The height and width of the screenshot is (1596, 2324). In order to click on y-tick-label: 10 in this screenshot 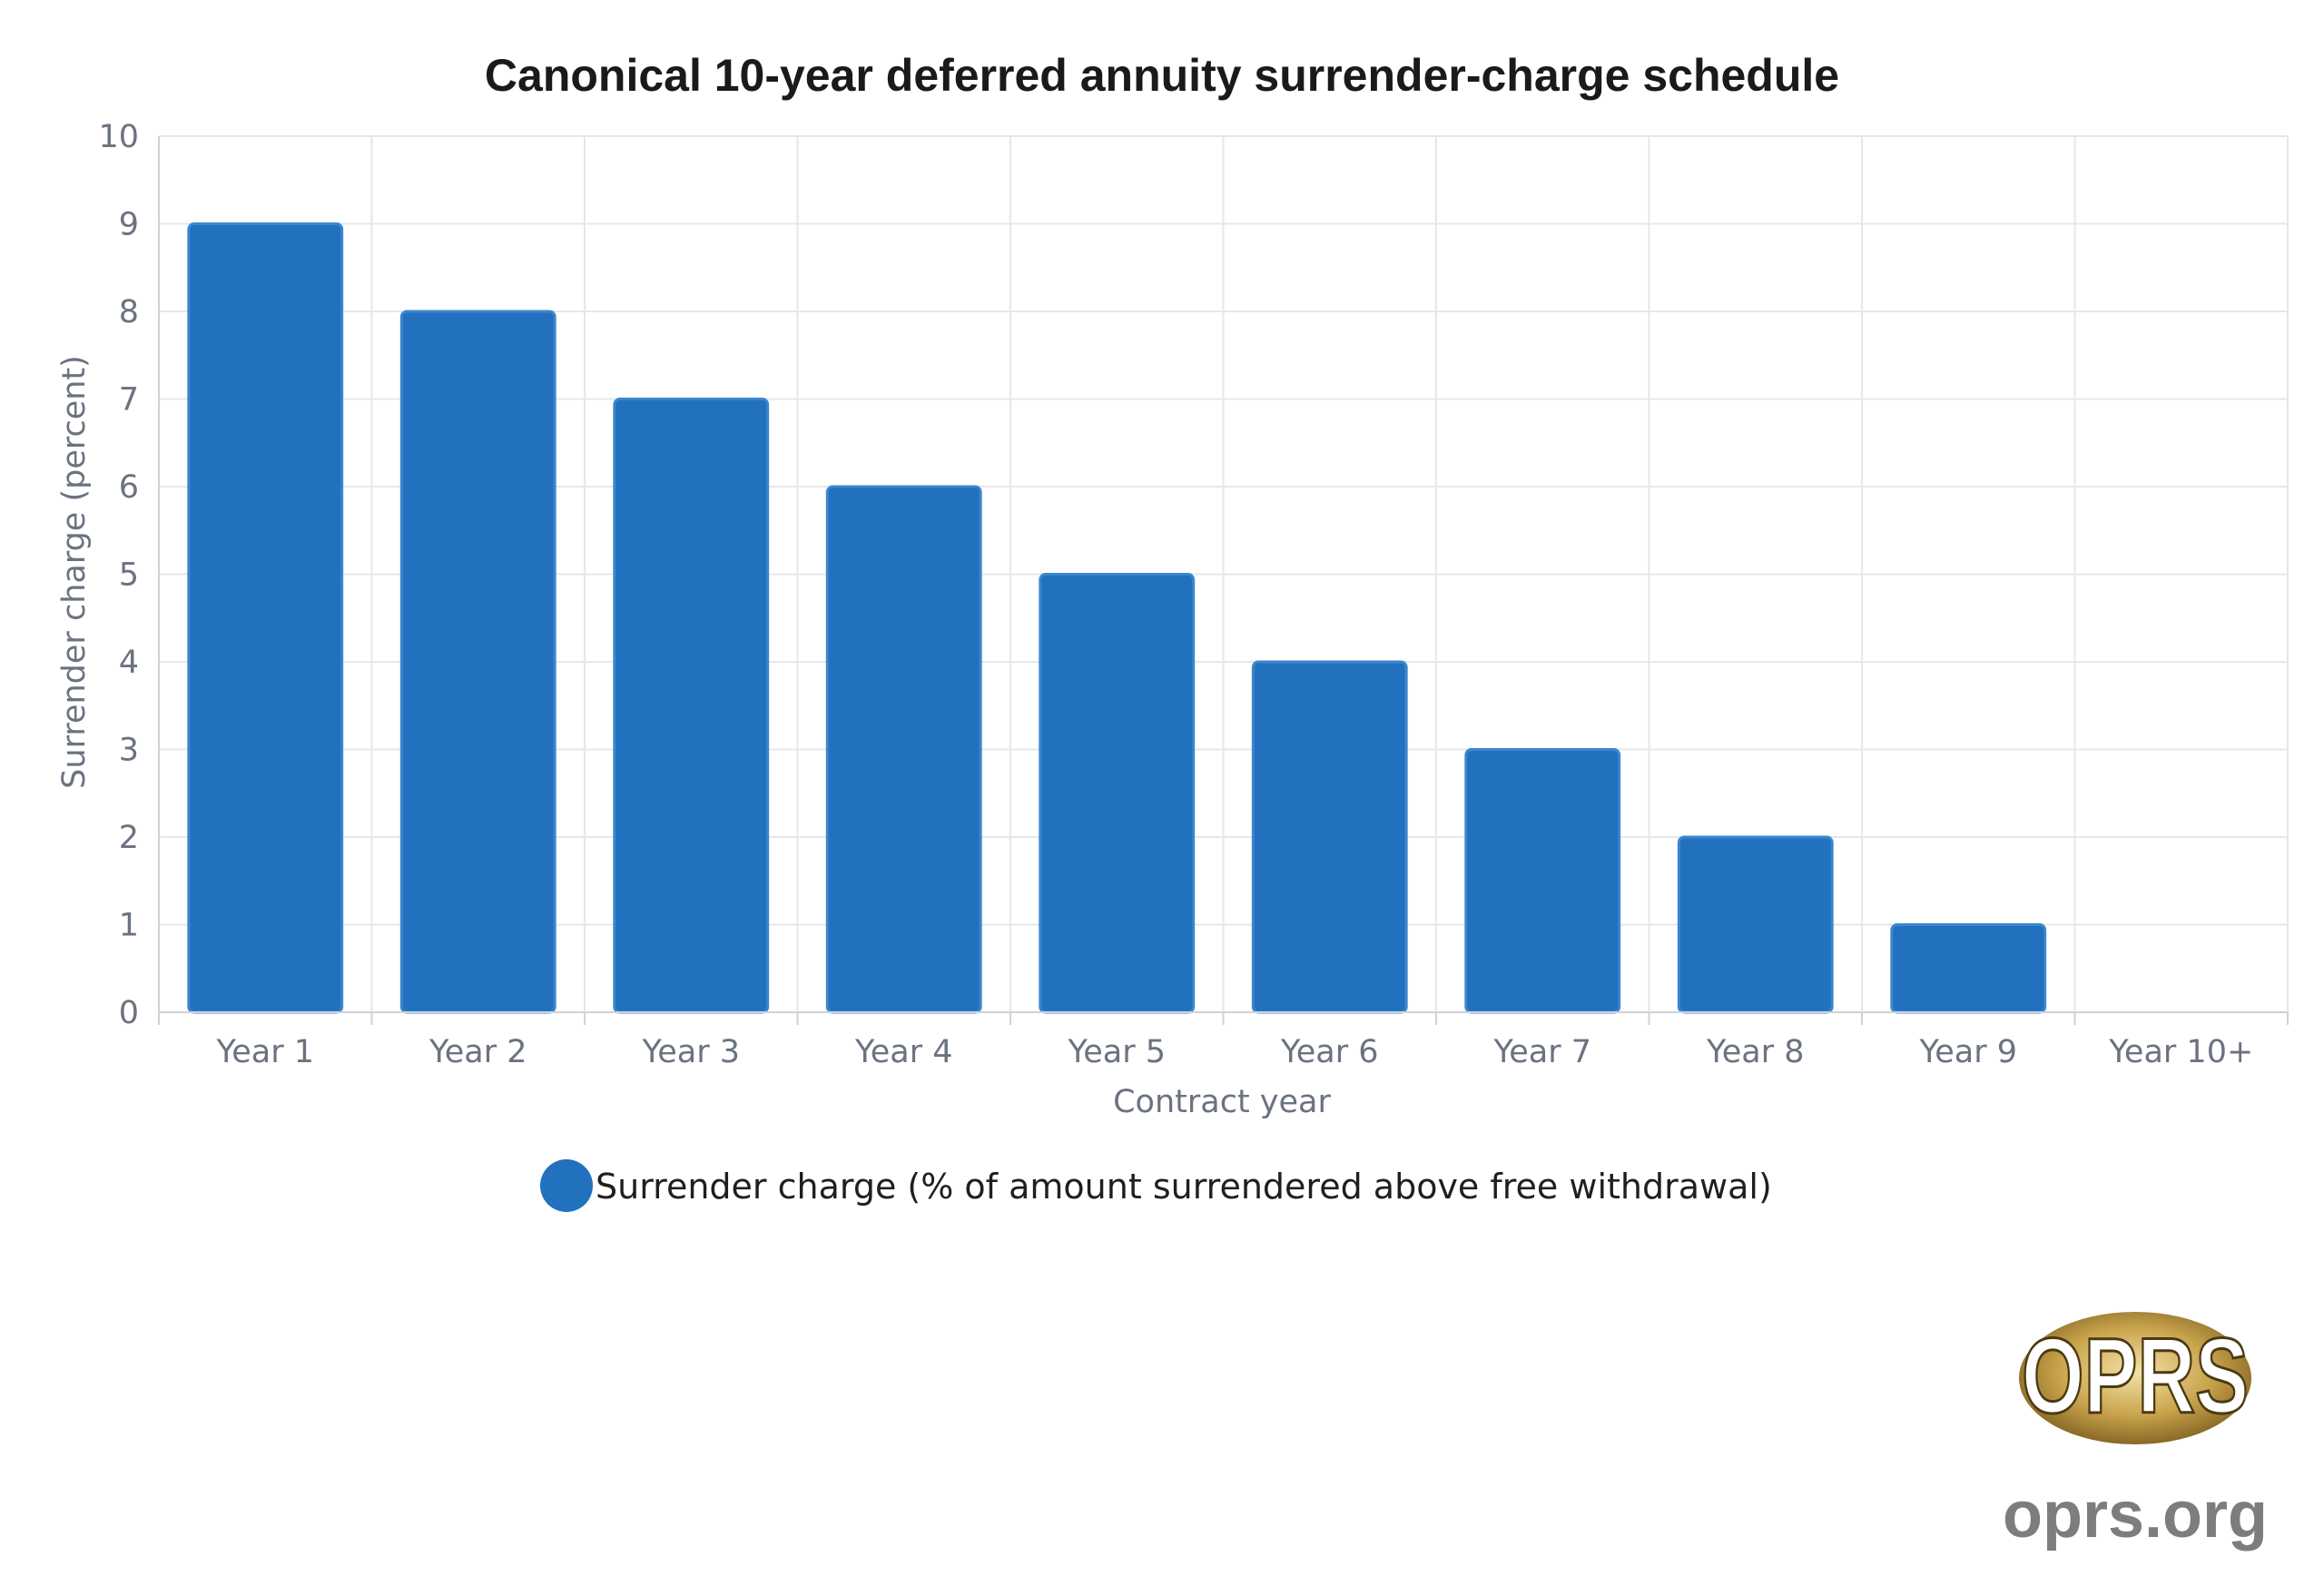, I will do `click(118, 137)`.